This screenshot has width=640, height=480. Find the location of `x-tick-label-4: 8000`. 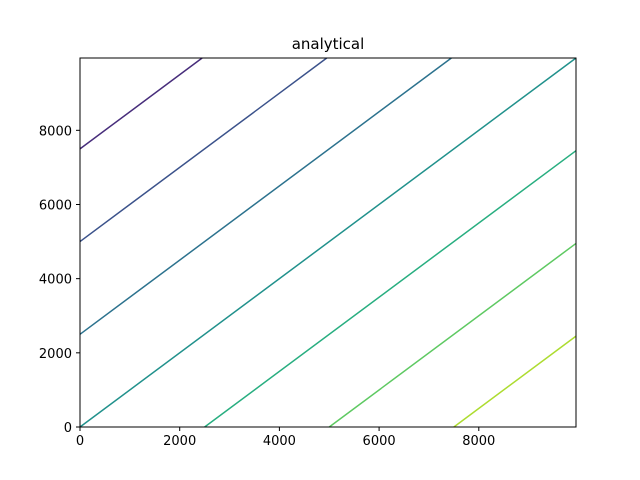

x-tick-label-4: 8000 is located at coordinates (478, 441).